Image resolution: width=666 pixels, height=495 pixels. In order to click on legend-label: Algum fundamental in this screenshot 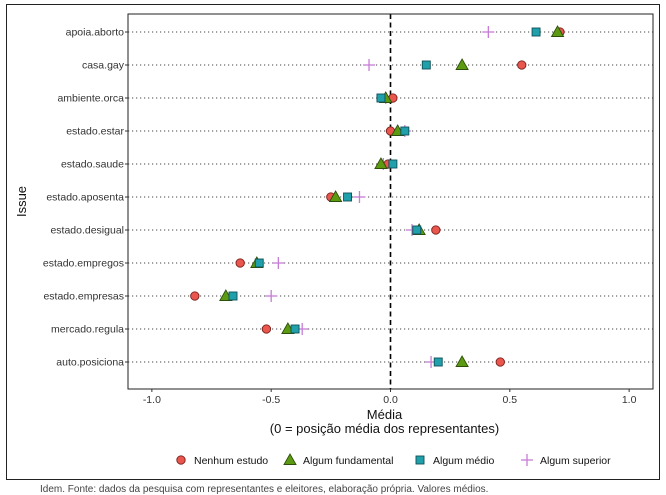, I will do `click(348, 461)`.